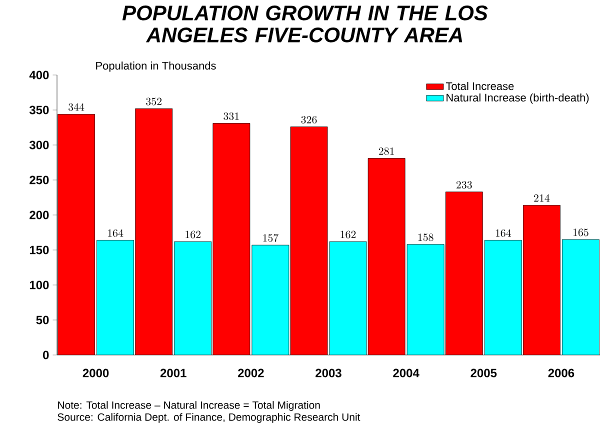 The height and width of the screenshot is (439, 611). I want to click on y-tick-label: 250, so click(39, 180).